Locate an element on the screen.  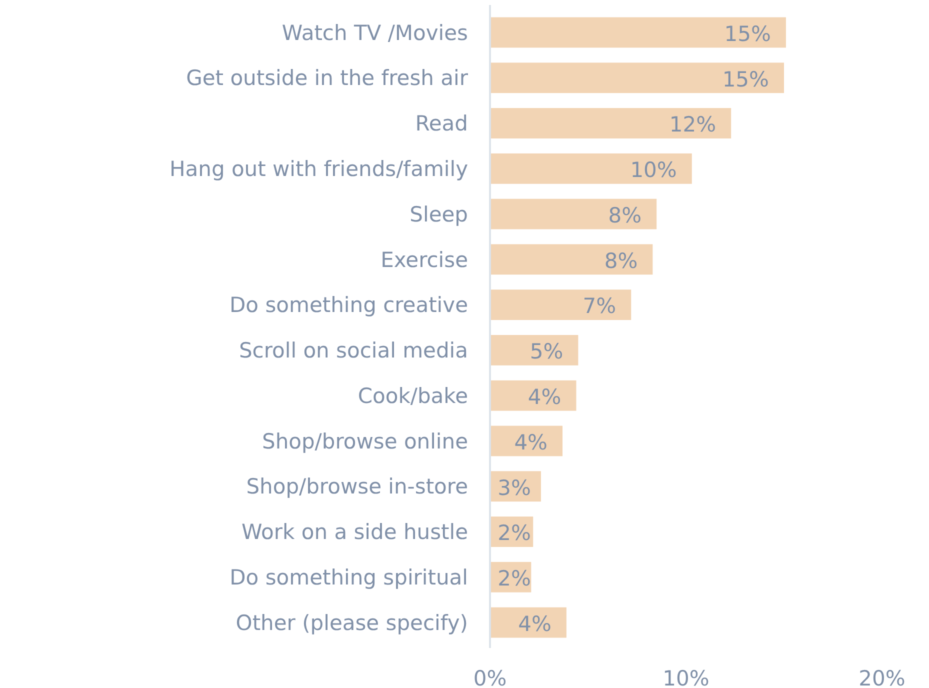
y-tick-label: Other (please specify) is located at coordinates (352, 622).